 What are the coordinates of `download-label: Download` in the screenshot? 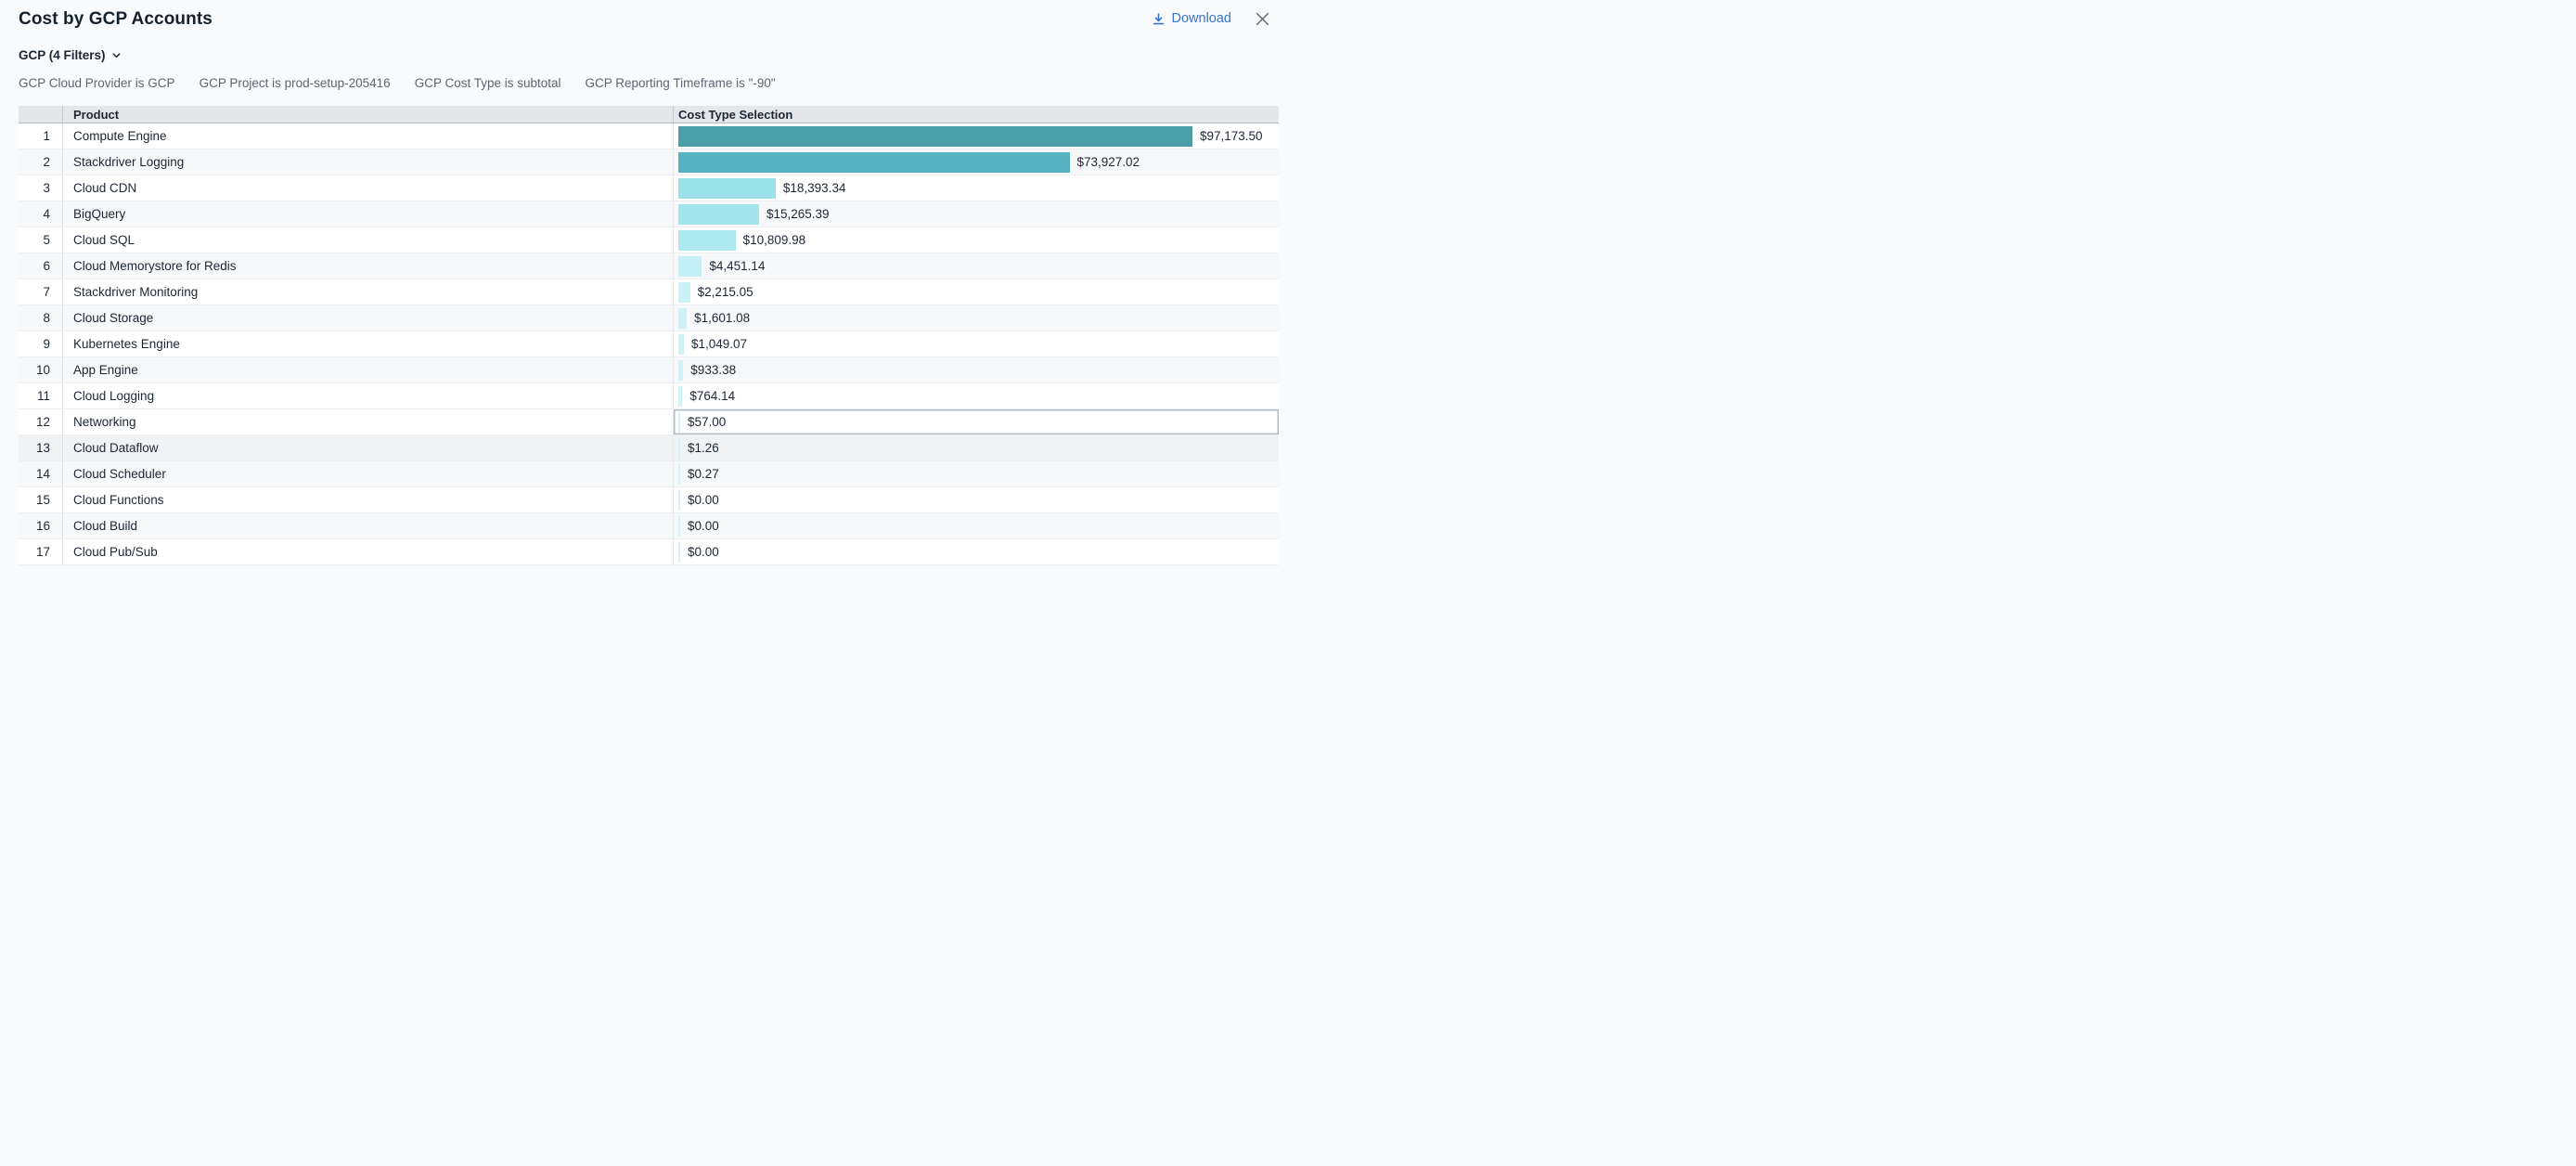 It's located at (1201, 18).